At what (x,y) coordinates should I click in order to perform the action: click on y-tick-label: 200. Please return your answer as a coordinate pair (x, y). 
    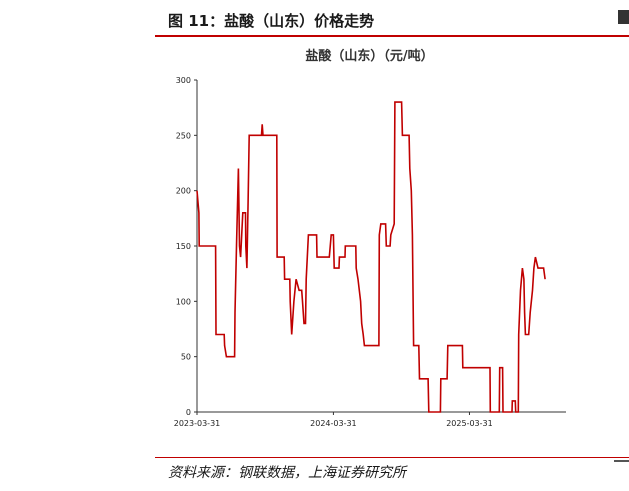
    Looking at the image, I should click on (183, 191).